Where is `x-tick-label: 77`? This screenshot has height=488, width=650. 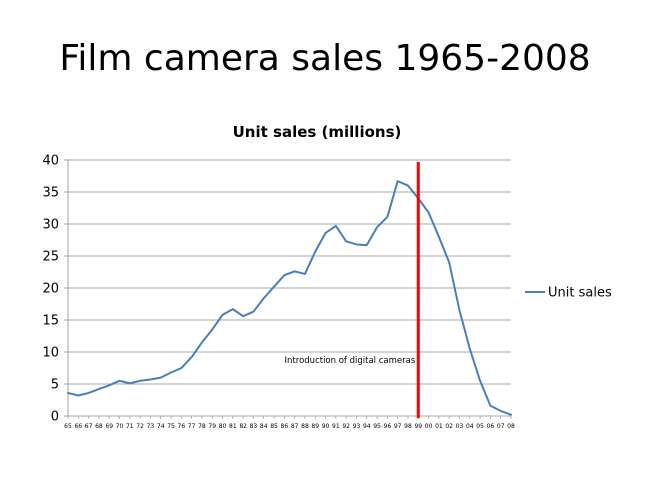 x-tick-label: 77 is located at coordinates (192, 426).